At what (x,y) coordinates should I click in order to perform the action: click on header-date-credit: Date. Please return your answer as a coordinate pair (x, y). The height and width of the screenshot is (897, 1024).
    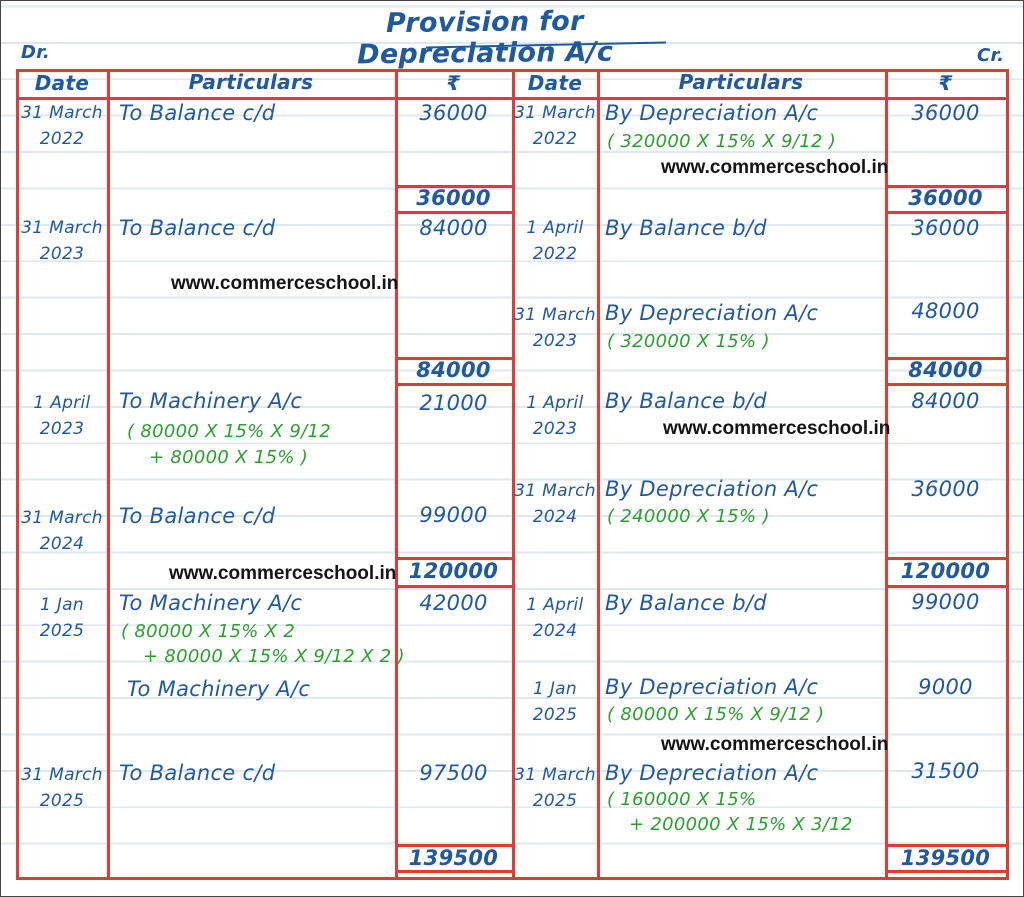
    Looking at the image, I should click on (555, 83).